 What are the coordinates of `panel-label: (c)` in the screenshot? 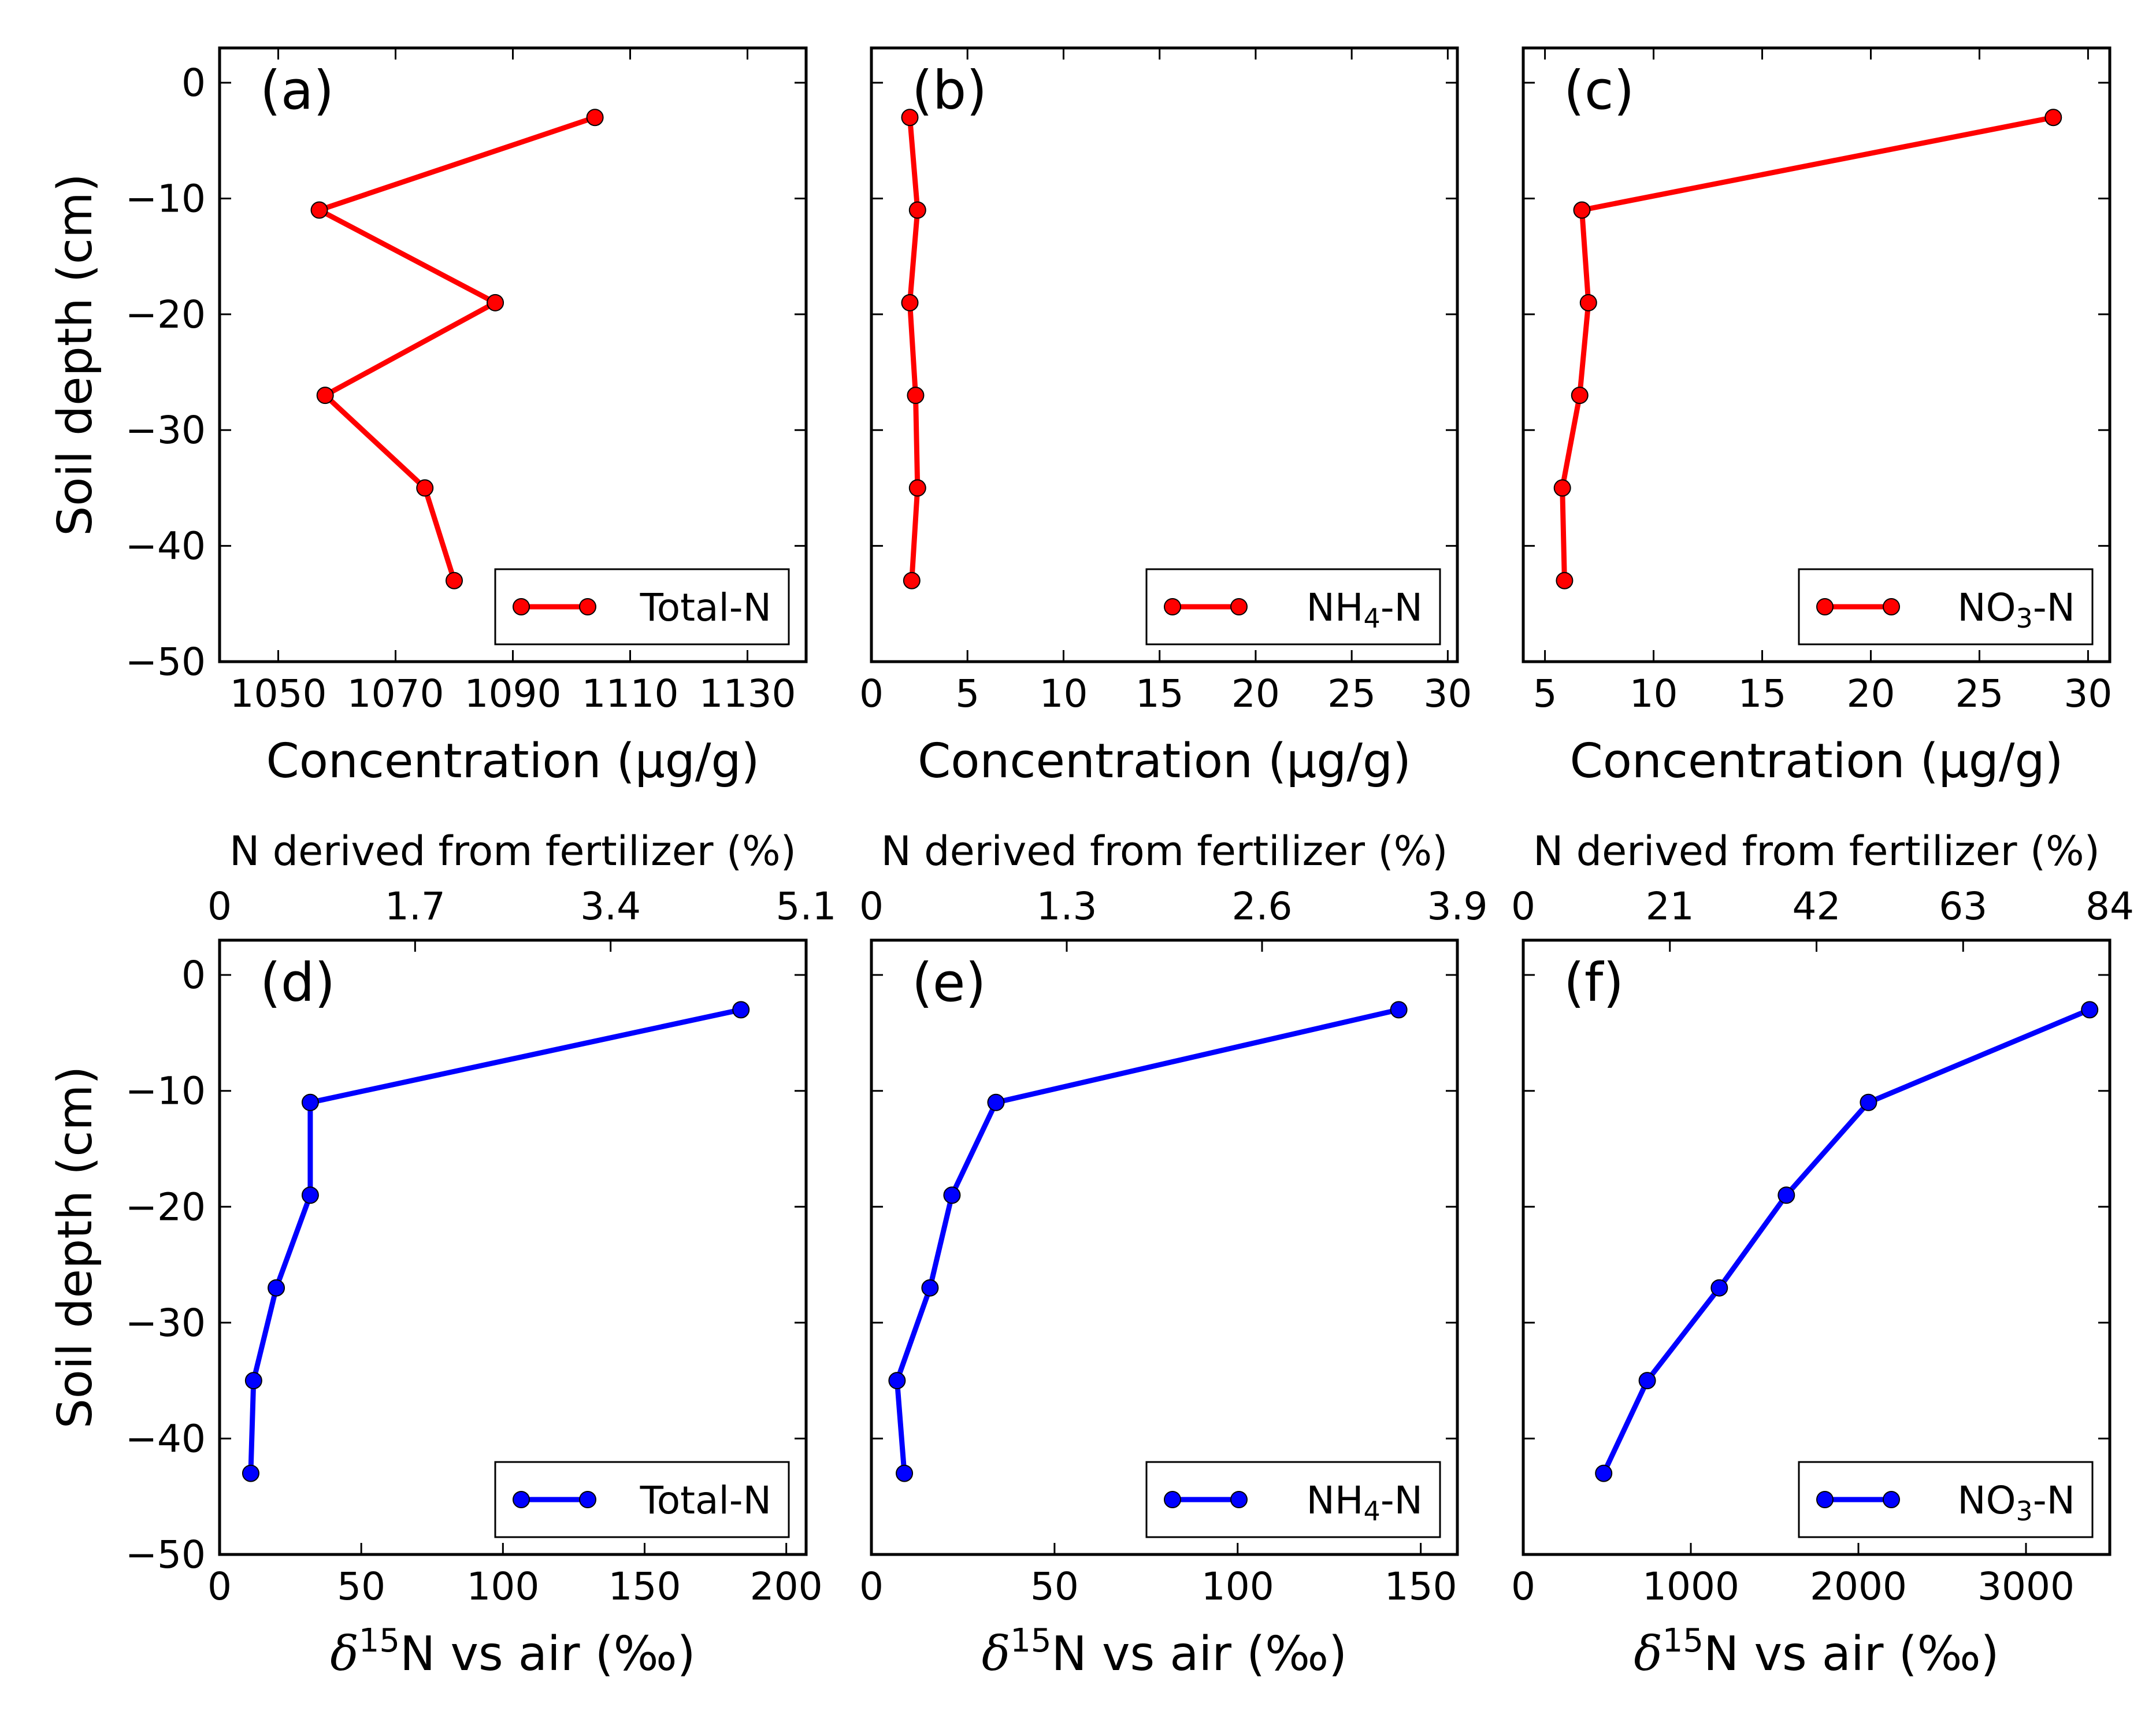 It's located at (1599, 90).